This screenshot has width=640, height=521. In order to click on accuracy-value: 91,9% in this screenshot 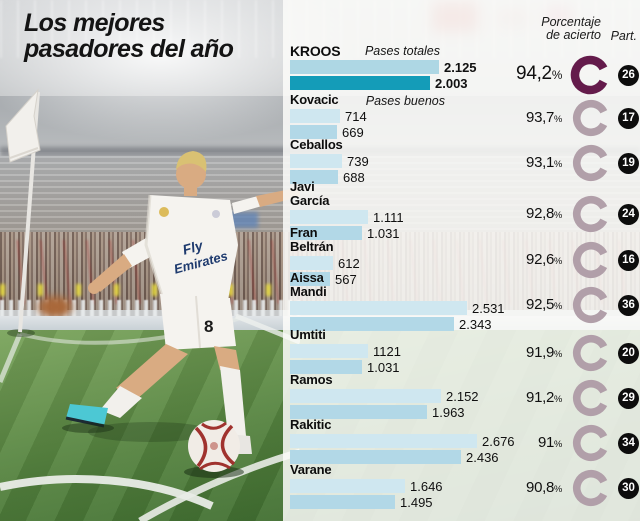, I will do `click(507, 352)`.